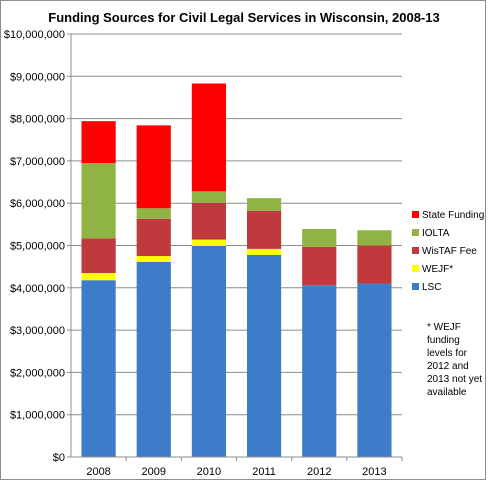 Image resolution: width=488 pixels, height=482 pixels. What do you see at coordinates (153, 237) in the screenshot?
I see `bar-wistaf-fee-2009` at bounding box center [153, 237].